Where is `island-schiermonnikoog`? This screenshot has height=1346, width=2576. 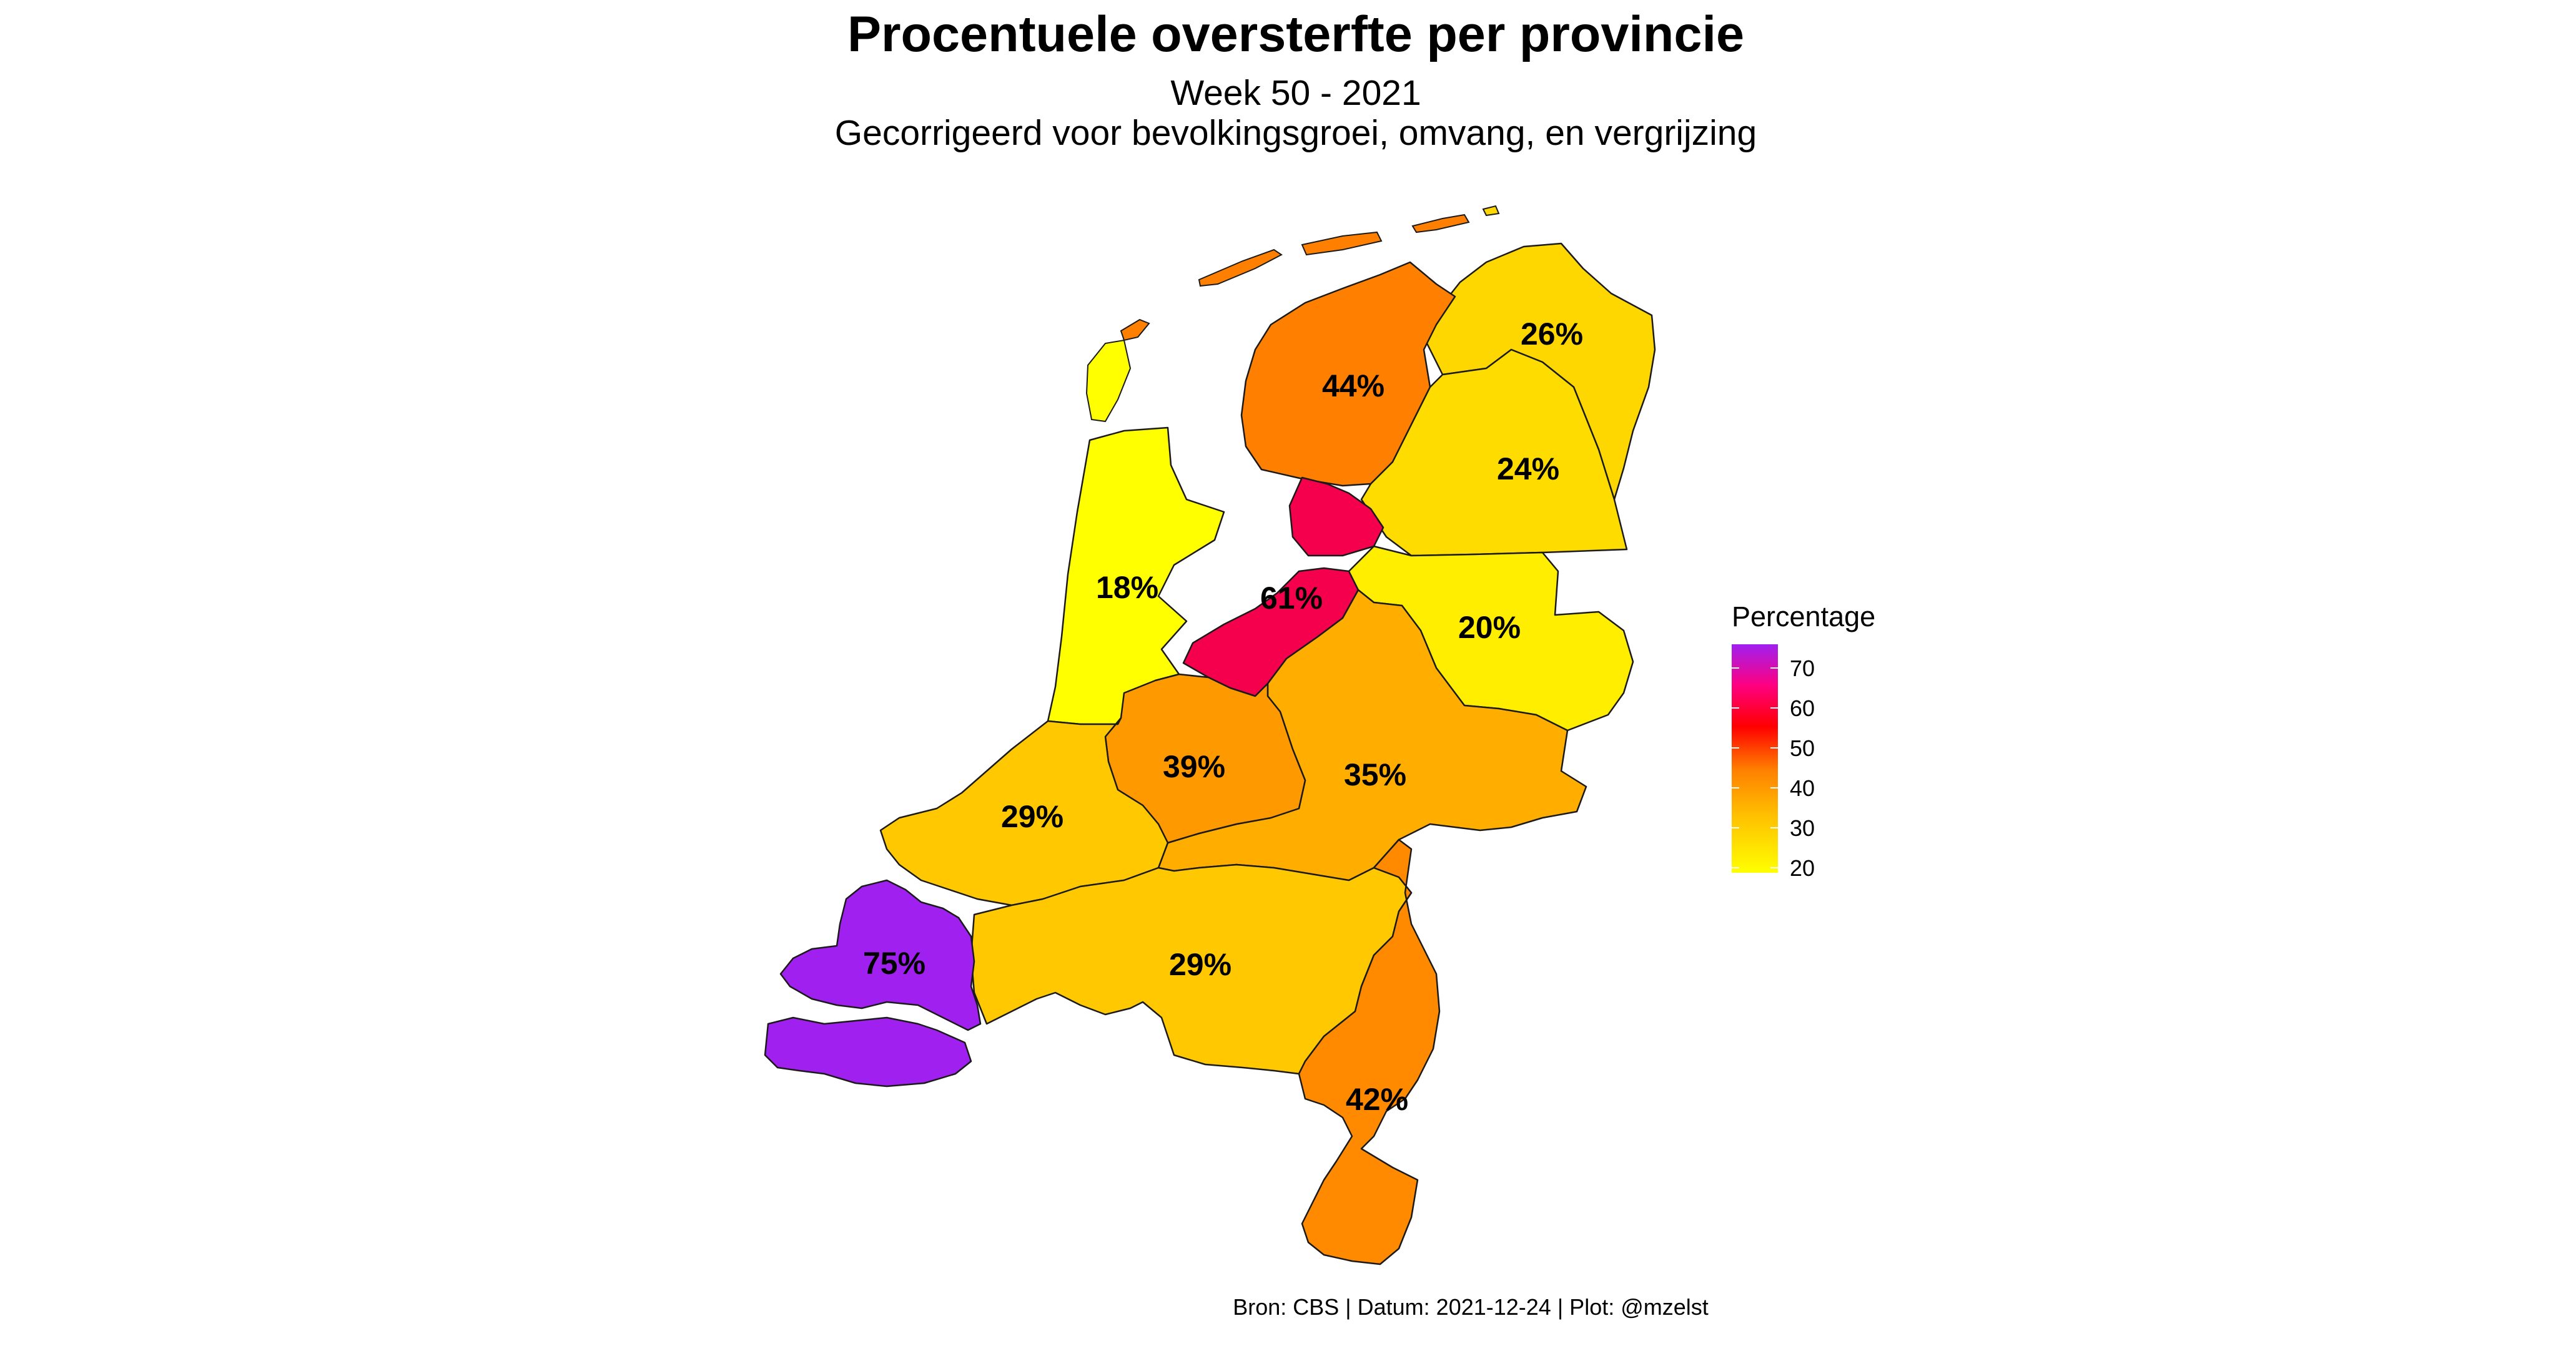
island-schiermonnikoog is located at coordinates (1441, 223).